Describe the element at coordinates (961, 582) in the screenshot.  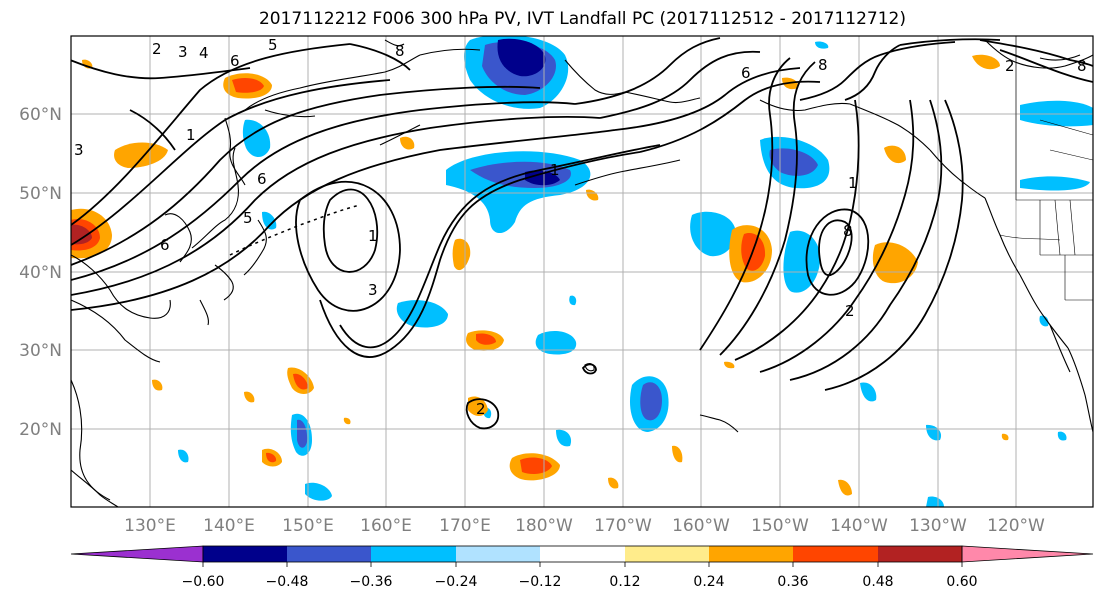
I see `colorbar-tick-label: 0.60` at that location.